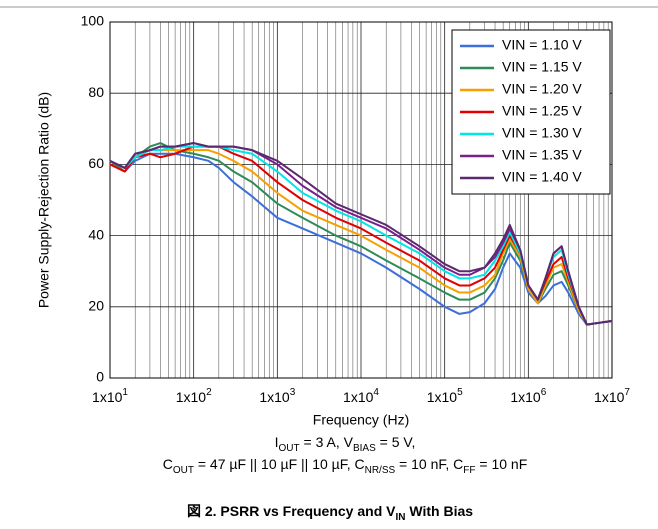 The height and width of the screenshot is (529, 658). What do you see at coordinates (376, 392) in the screenshot?
I see `x-tick-label-part: 4` at bounding box center [376, 392].